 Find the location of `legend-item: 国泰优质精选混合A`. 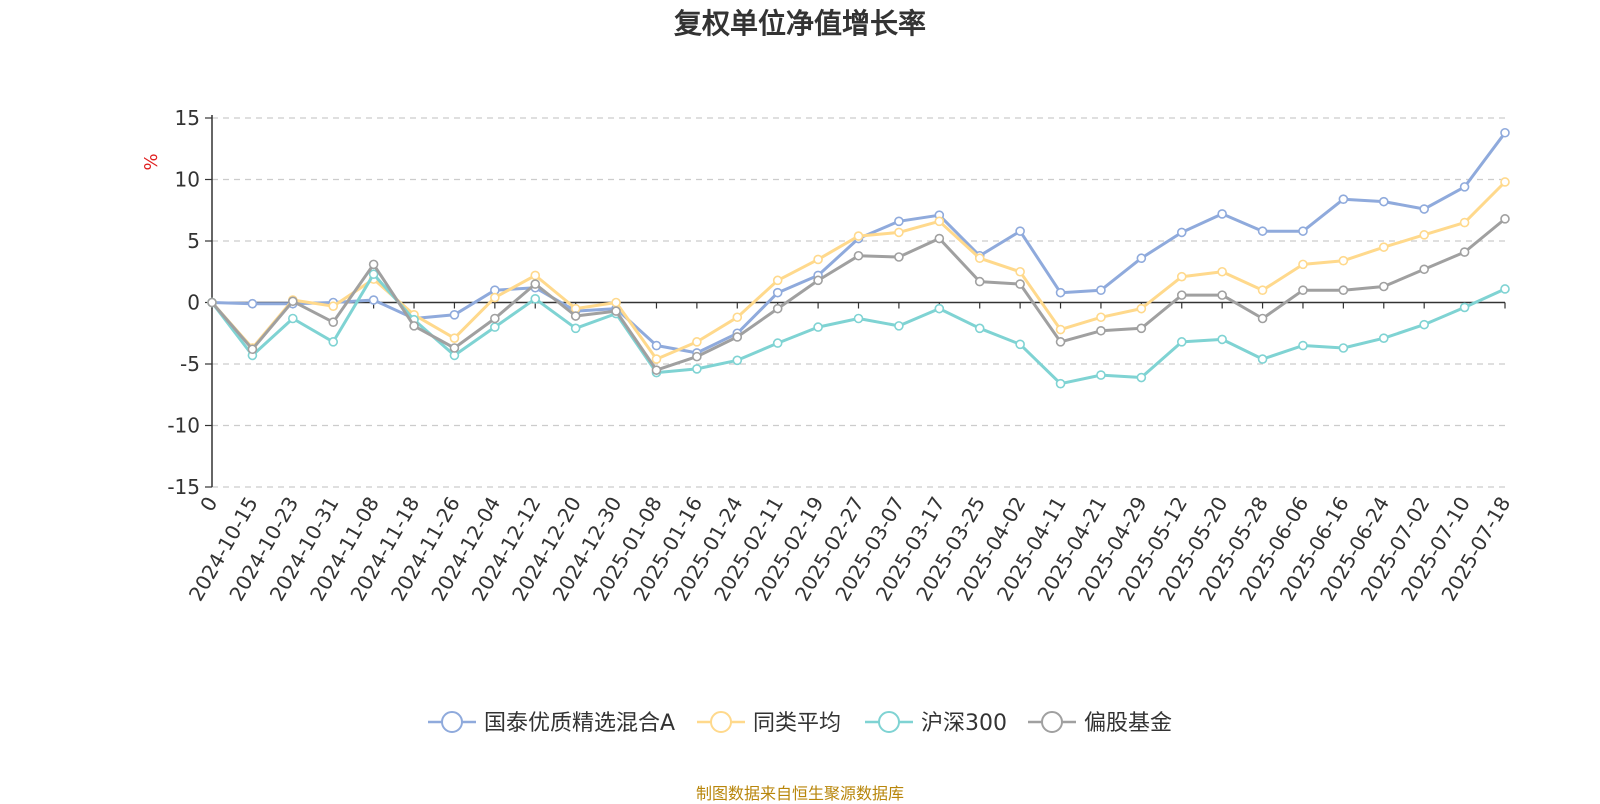

legend-item: 国泰优质精选混合A is located at coordinates (551, 723).